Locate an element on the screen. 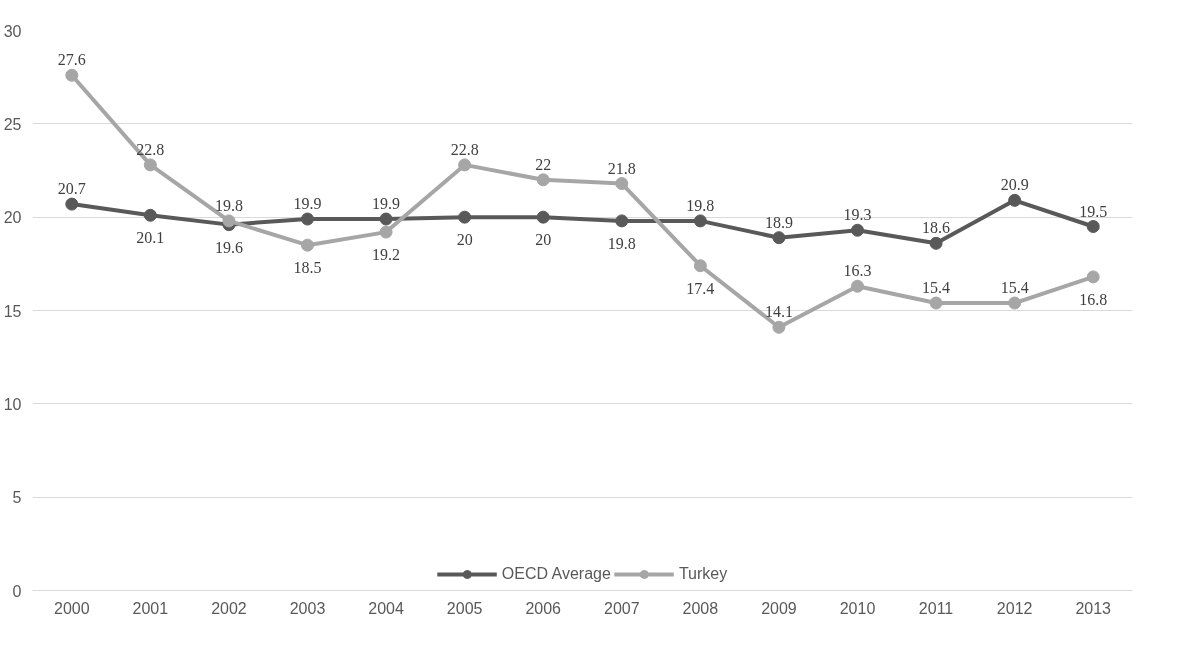 The height and width of the screenshot is (659, 1178). x-tick-label: 2013 is located at coordinates (1093, 608).